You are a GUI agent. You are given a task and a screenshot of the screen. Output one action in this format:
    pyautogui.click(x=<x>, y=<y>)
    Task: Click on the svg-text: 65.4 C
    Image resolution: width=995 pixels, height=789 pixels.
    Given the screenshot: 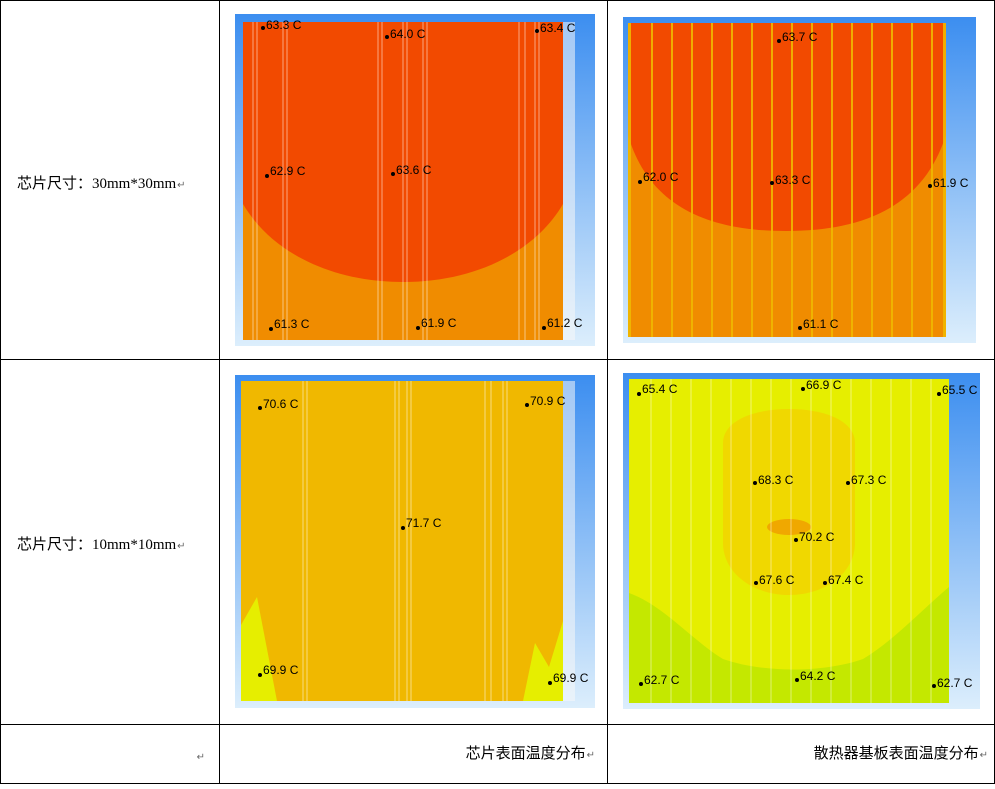 What is the action you would take?
    pyautogui.click(x=660, y=389)
    